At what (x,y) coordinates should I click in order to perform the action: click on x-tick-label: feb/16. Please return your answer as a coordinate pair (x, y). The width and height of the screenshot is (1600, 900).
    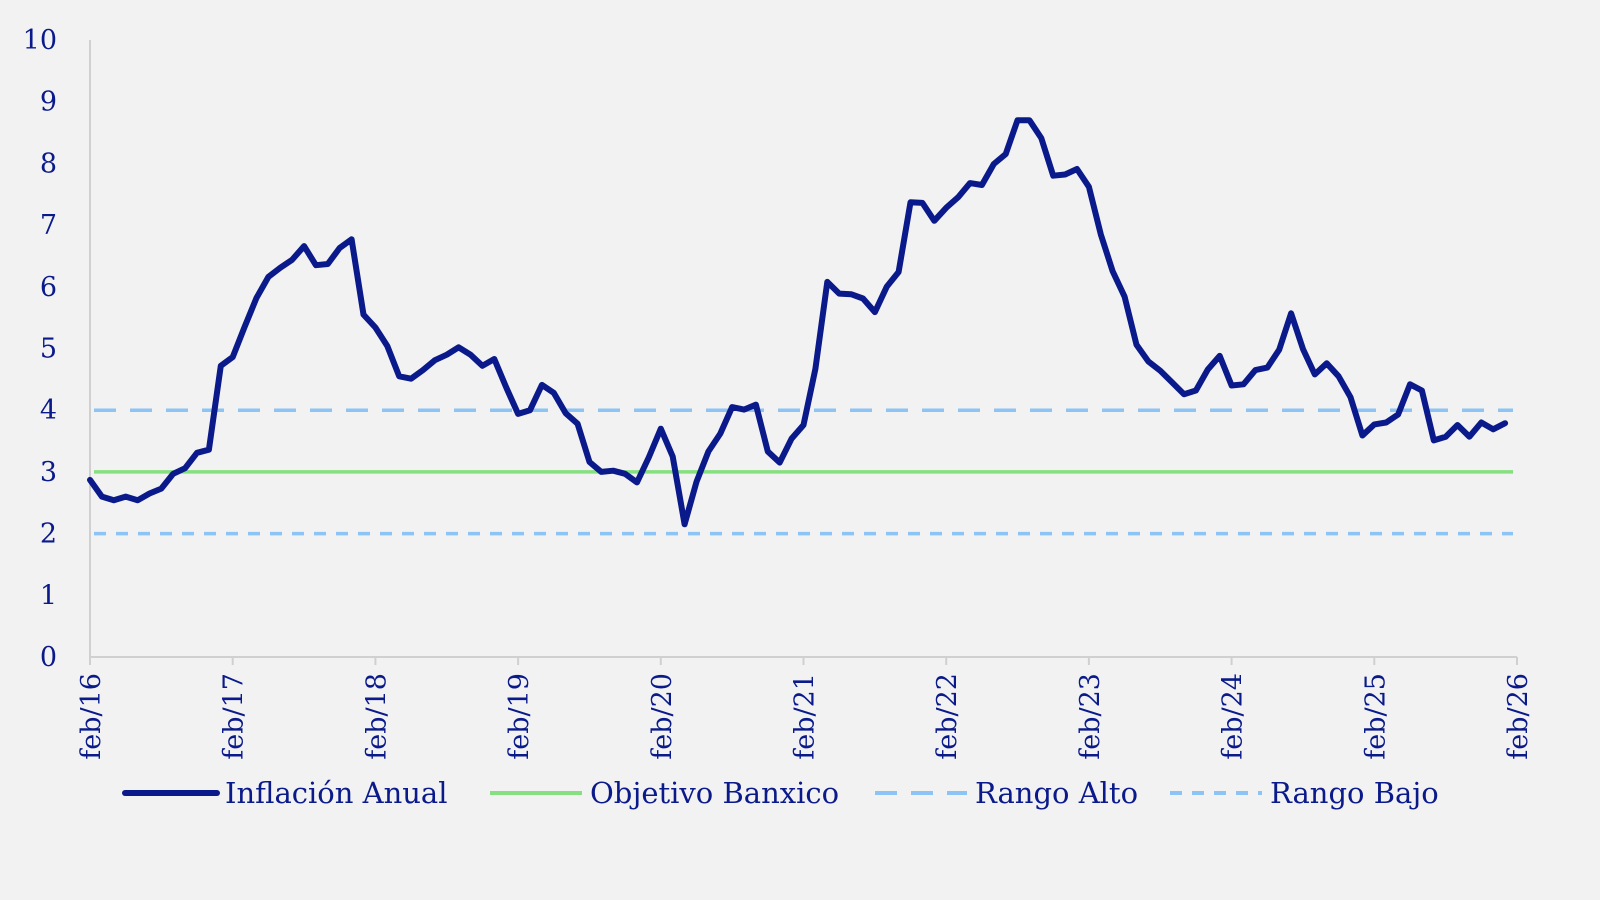
    Looking at the image, I should click on (91, 716).